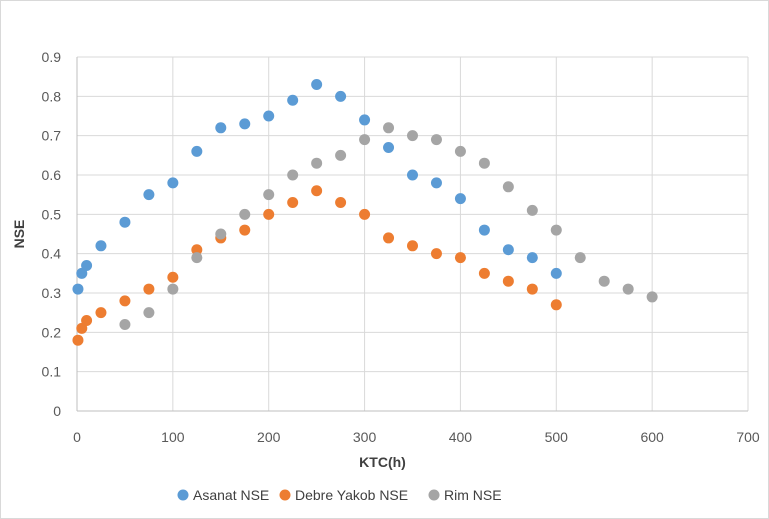 Image resolution: width=769 pixels, height=519 pixels. What do you see at coordinates (52, 293) in the screenshot?
I see `y-tick-label: 0.3` at bounding box center [52, 293].